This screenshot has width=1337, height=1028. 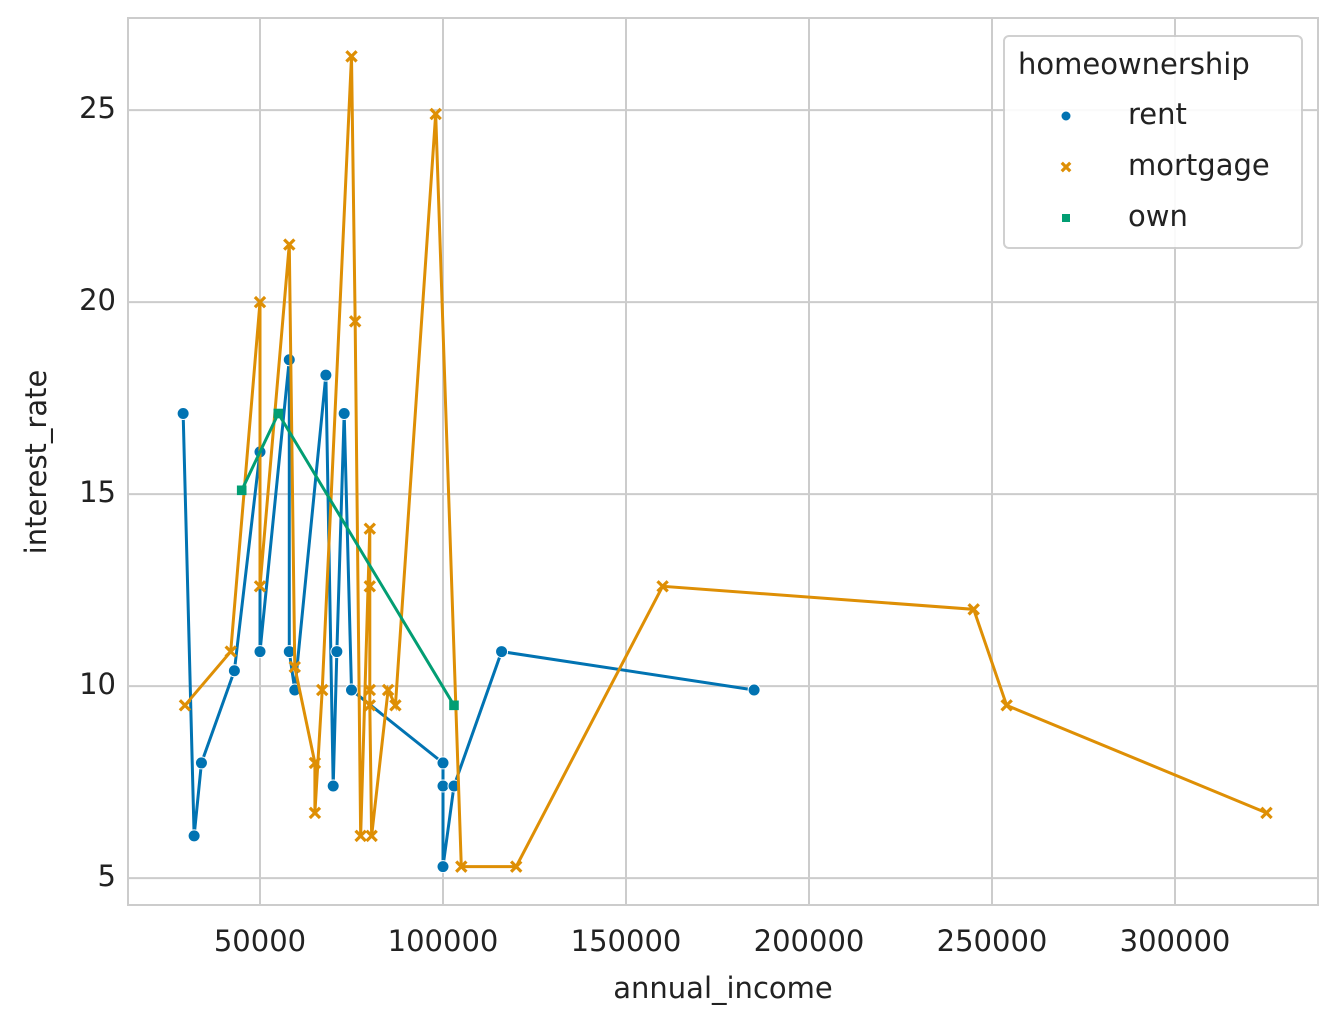 What do you see at coordinates (36, 462) in the screenshot?
I see `y-axis-label: interest_rate` at bounding box center [36, 462].